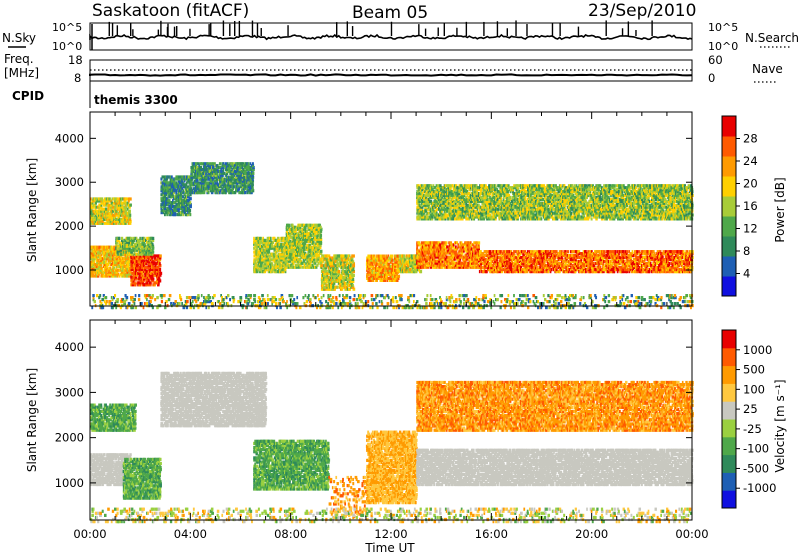  I want to click on freq-trace-path, so click(391, 75).